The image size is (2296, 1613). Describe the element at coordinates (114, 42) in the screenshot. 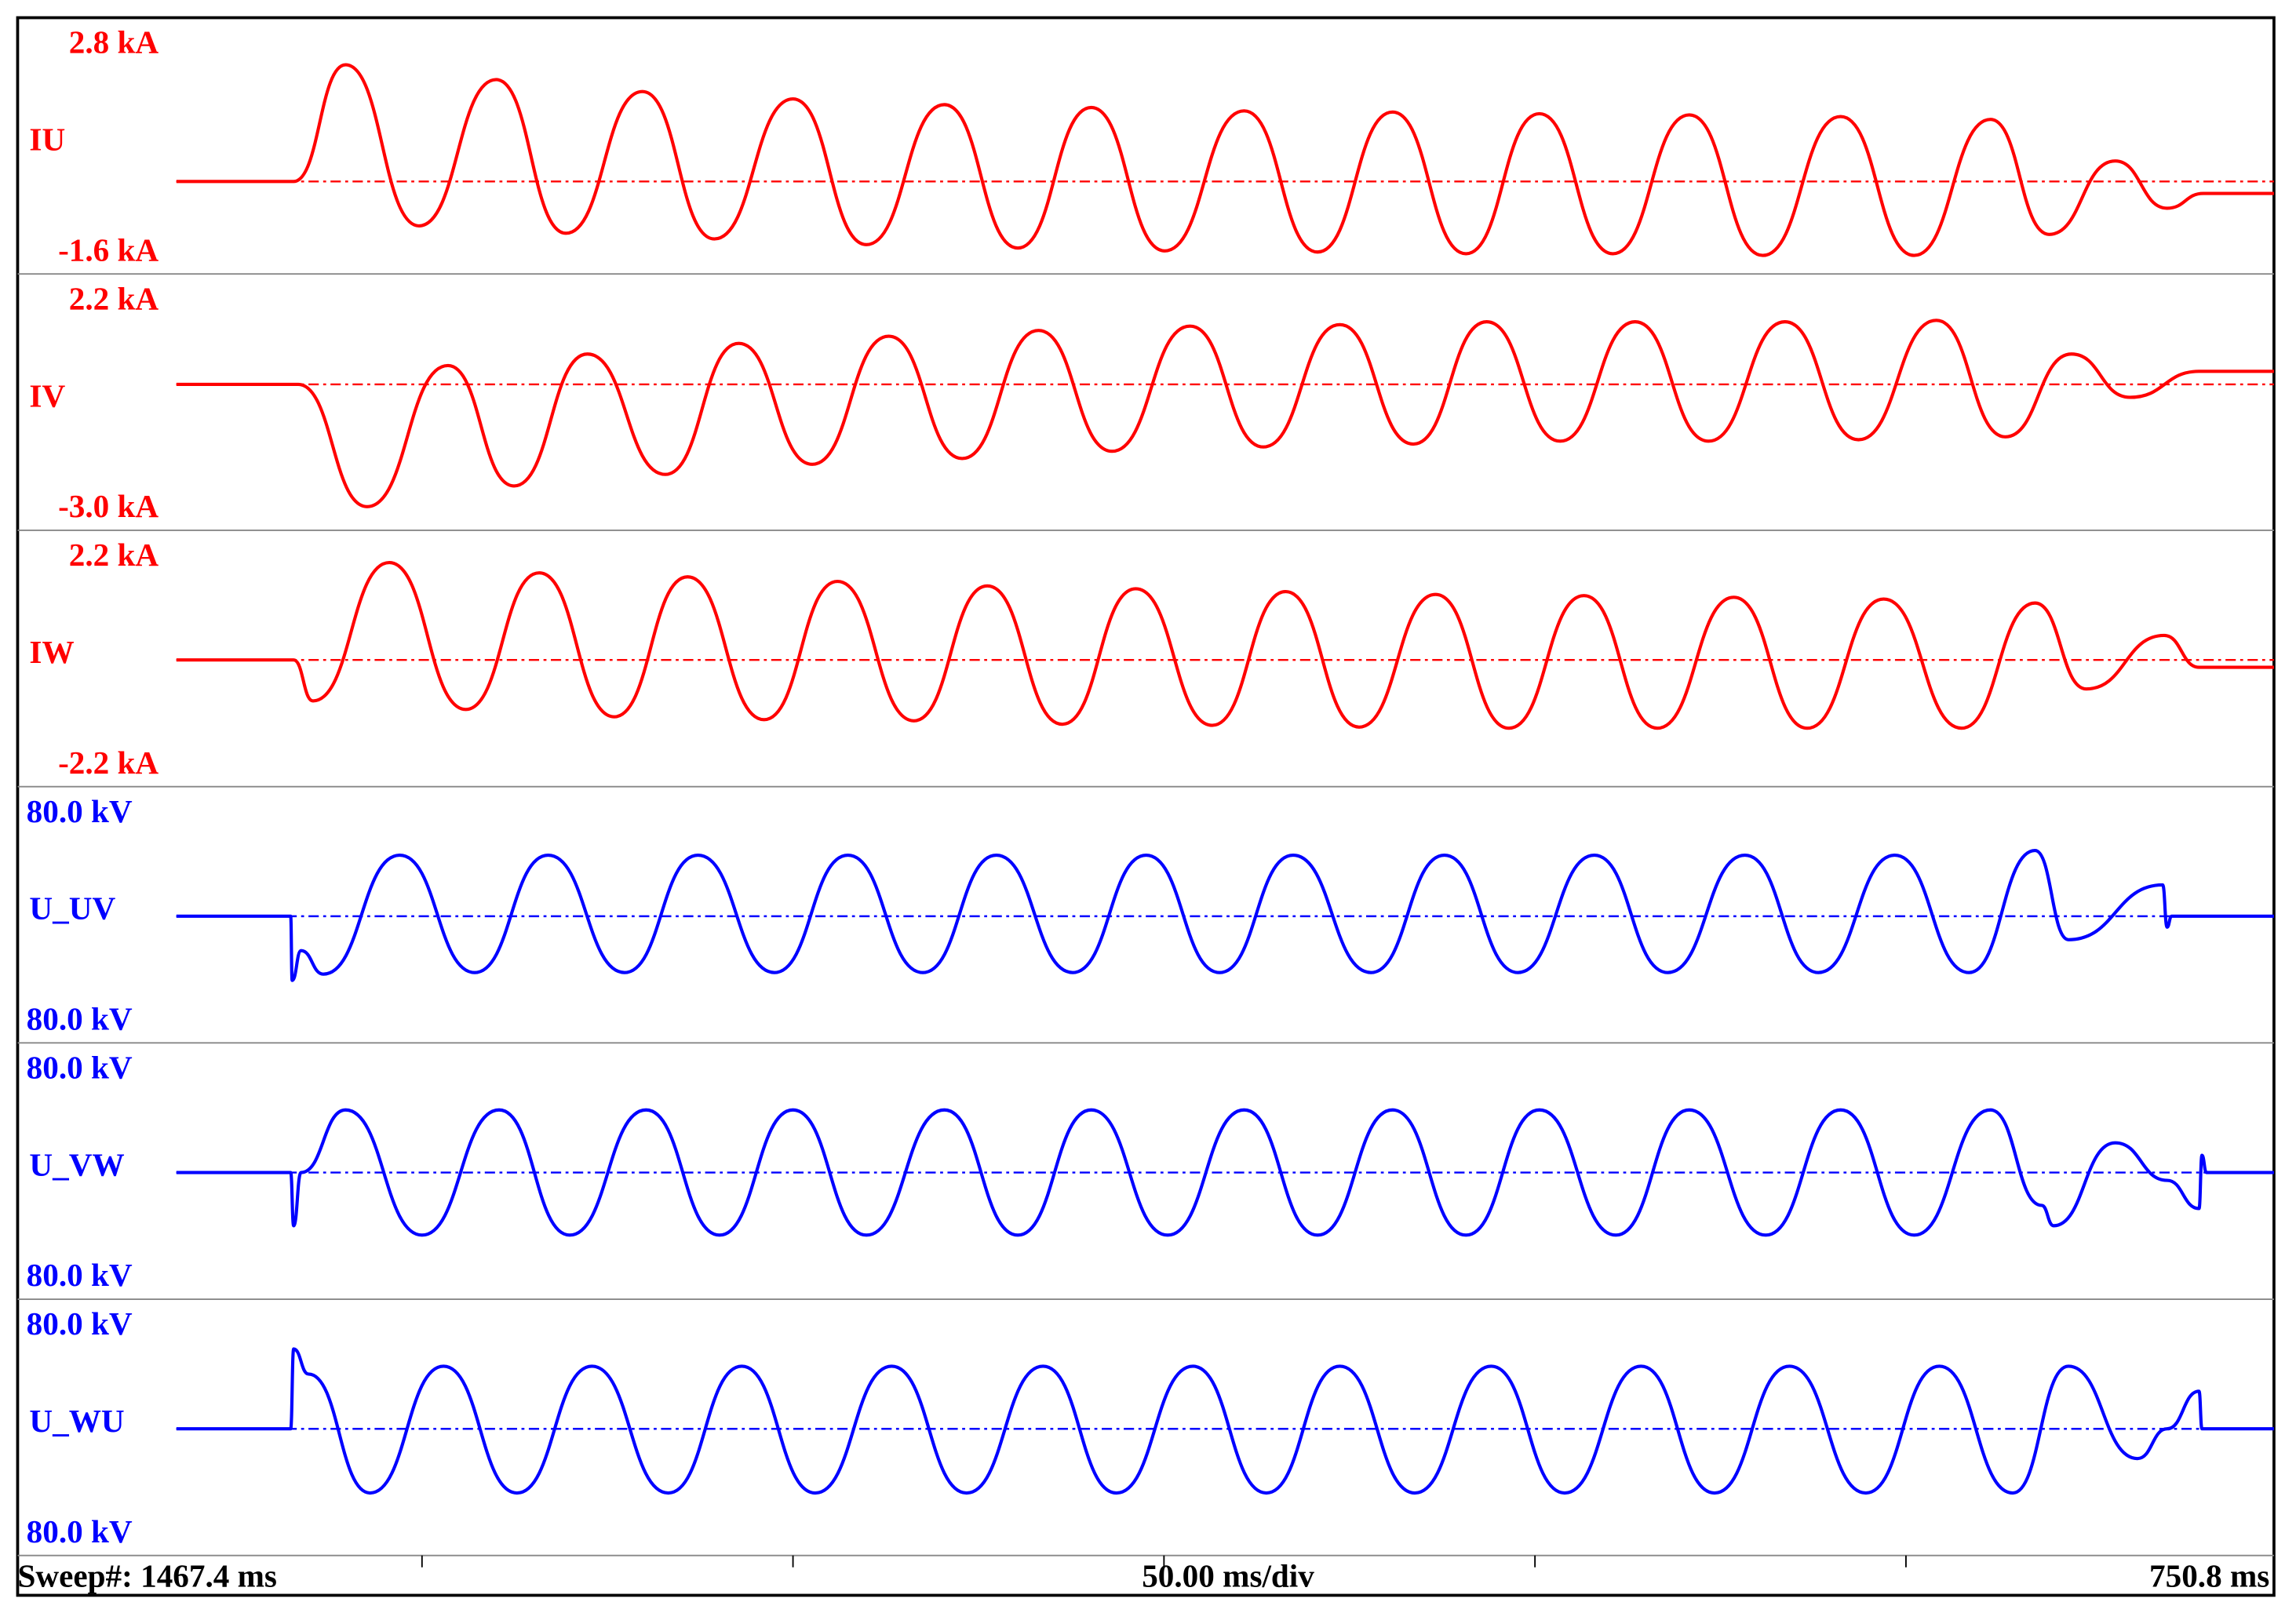

I see `scale-label: 2.8 kA` at that location.